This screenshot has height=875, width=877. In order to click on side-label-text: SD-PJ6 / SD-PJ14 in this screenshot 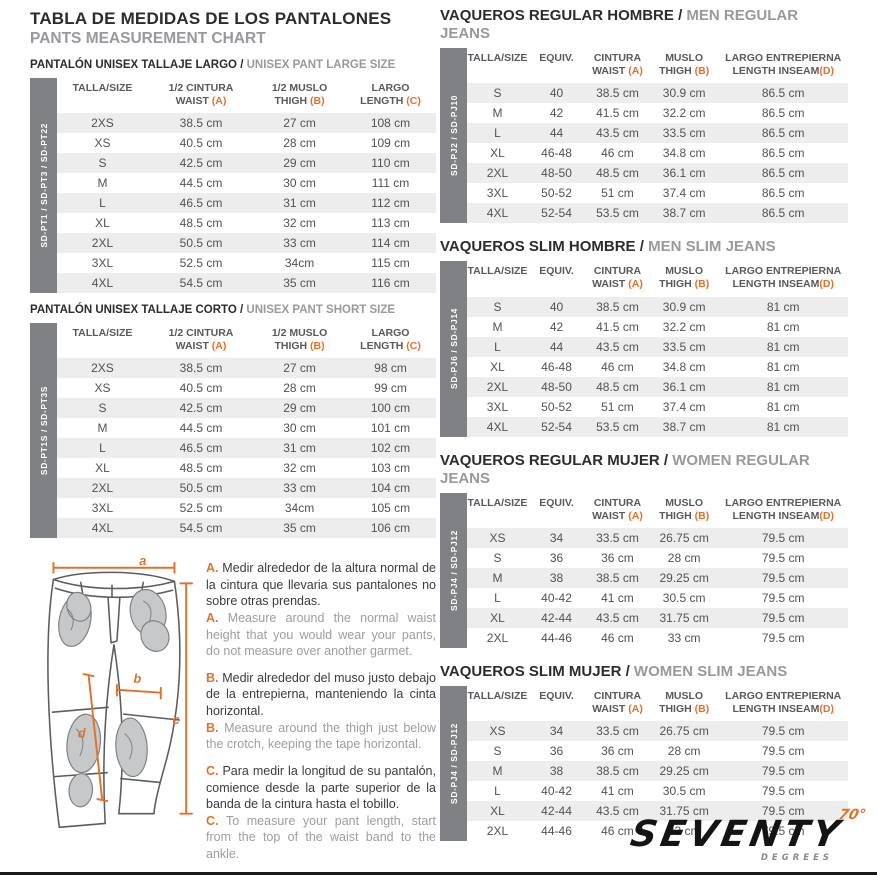, I will do `click(453, 349)`.